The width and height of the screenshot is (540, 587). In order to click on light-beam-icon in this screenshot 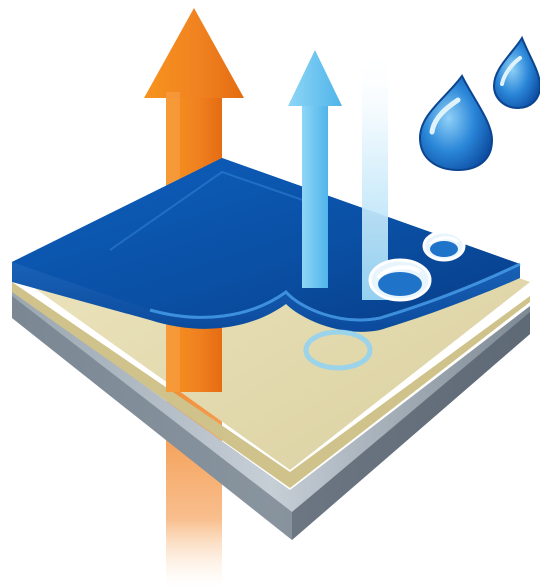, I will do `click(375, 175)`.